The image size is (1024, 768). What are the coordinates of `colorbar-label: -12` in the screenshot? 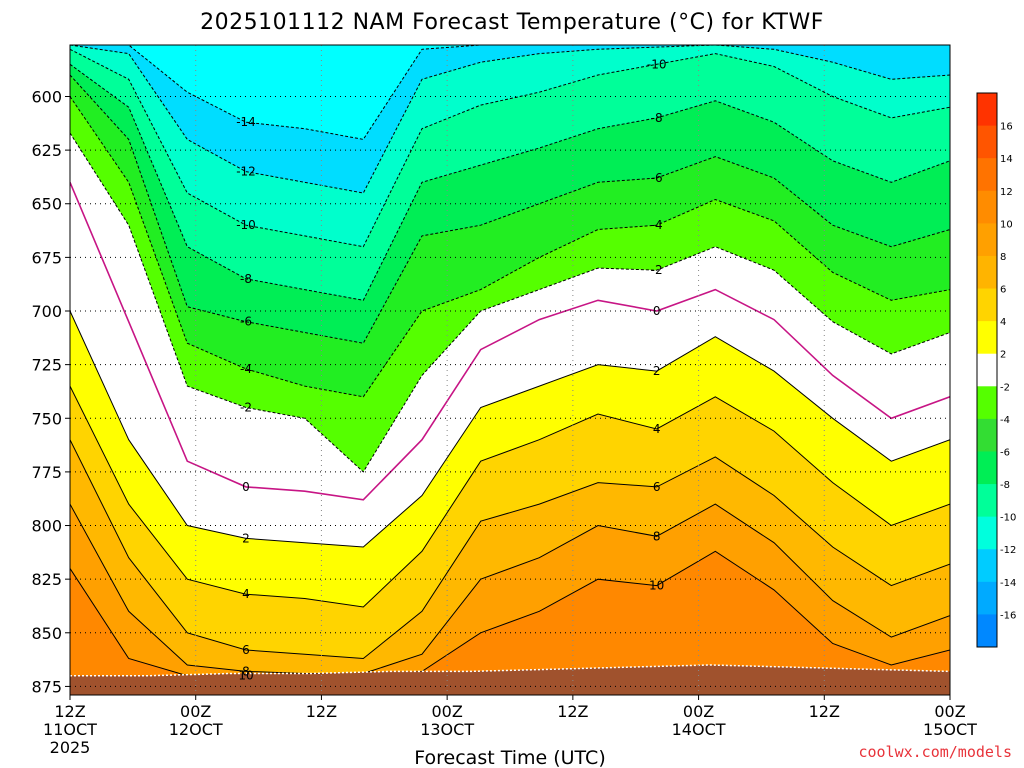 It's located at (1008, 550).